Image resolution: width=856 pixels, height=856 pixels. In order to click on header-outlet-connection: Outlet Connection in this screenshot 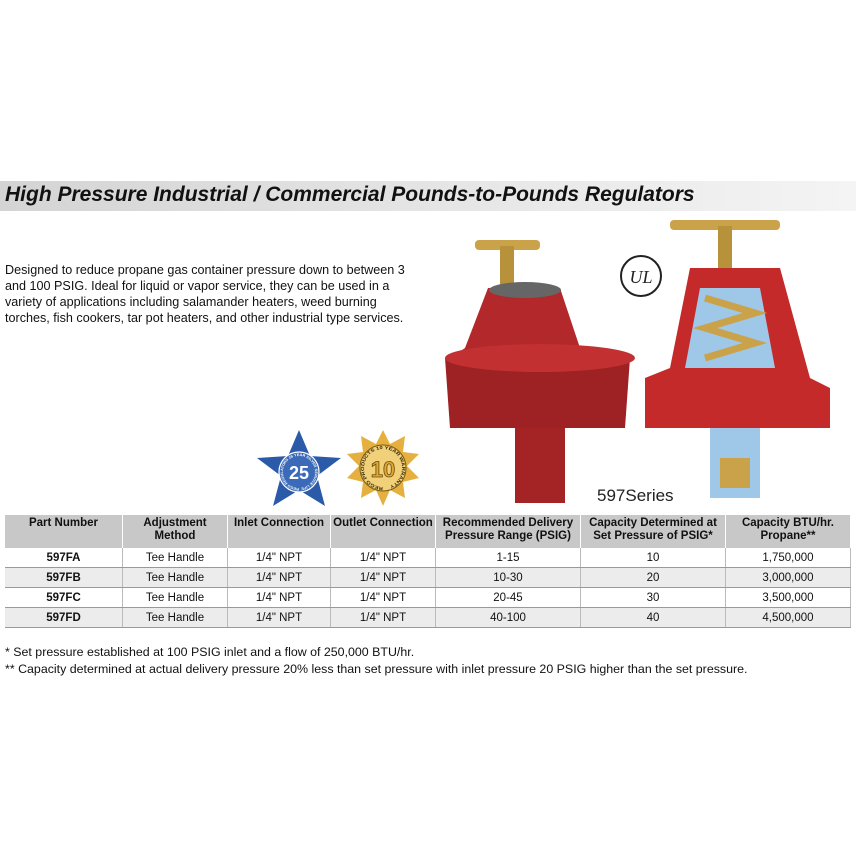, I will do `click(383, 531)`.